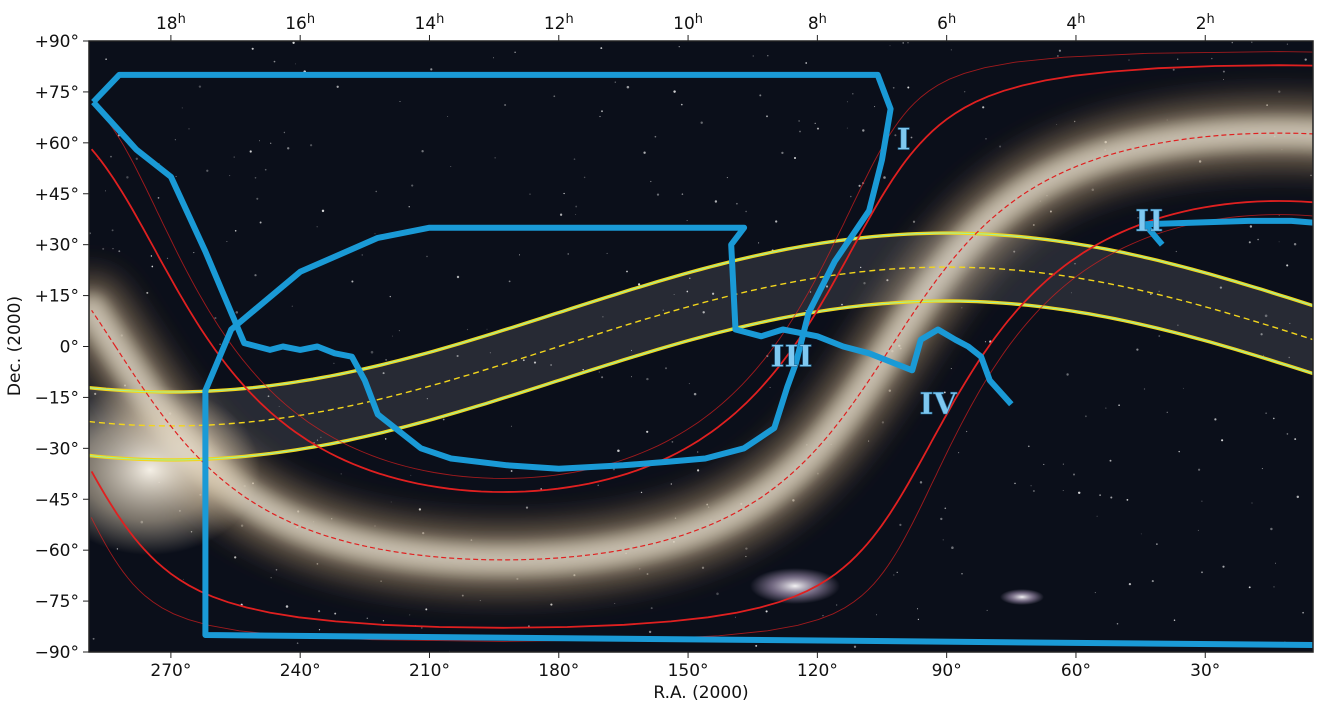  What do you see at coordinates (57, 653) in the screenshot?
I see `dec-tick-label: −90°` at bounding box center [57, 653].